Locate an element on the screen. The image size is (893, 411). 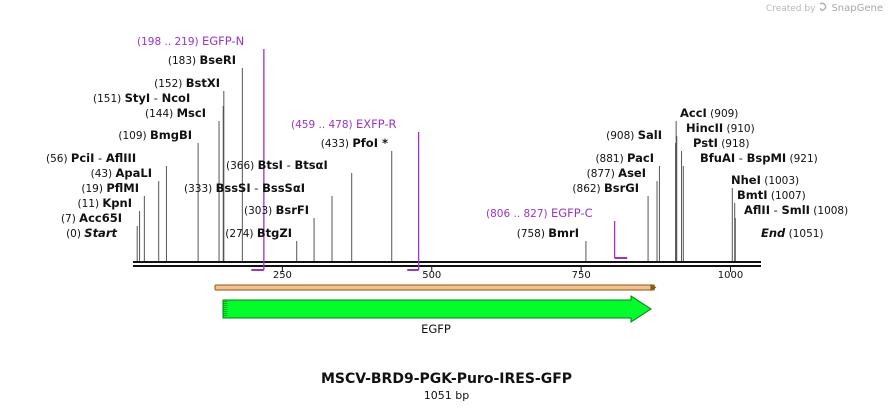
site-position: (152) is located at coordinates (170, 84).